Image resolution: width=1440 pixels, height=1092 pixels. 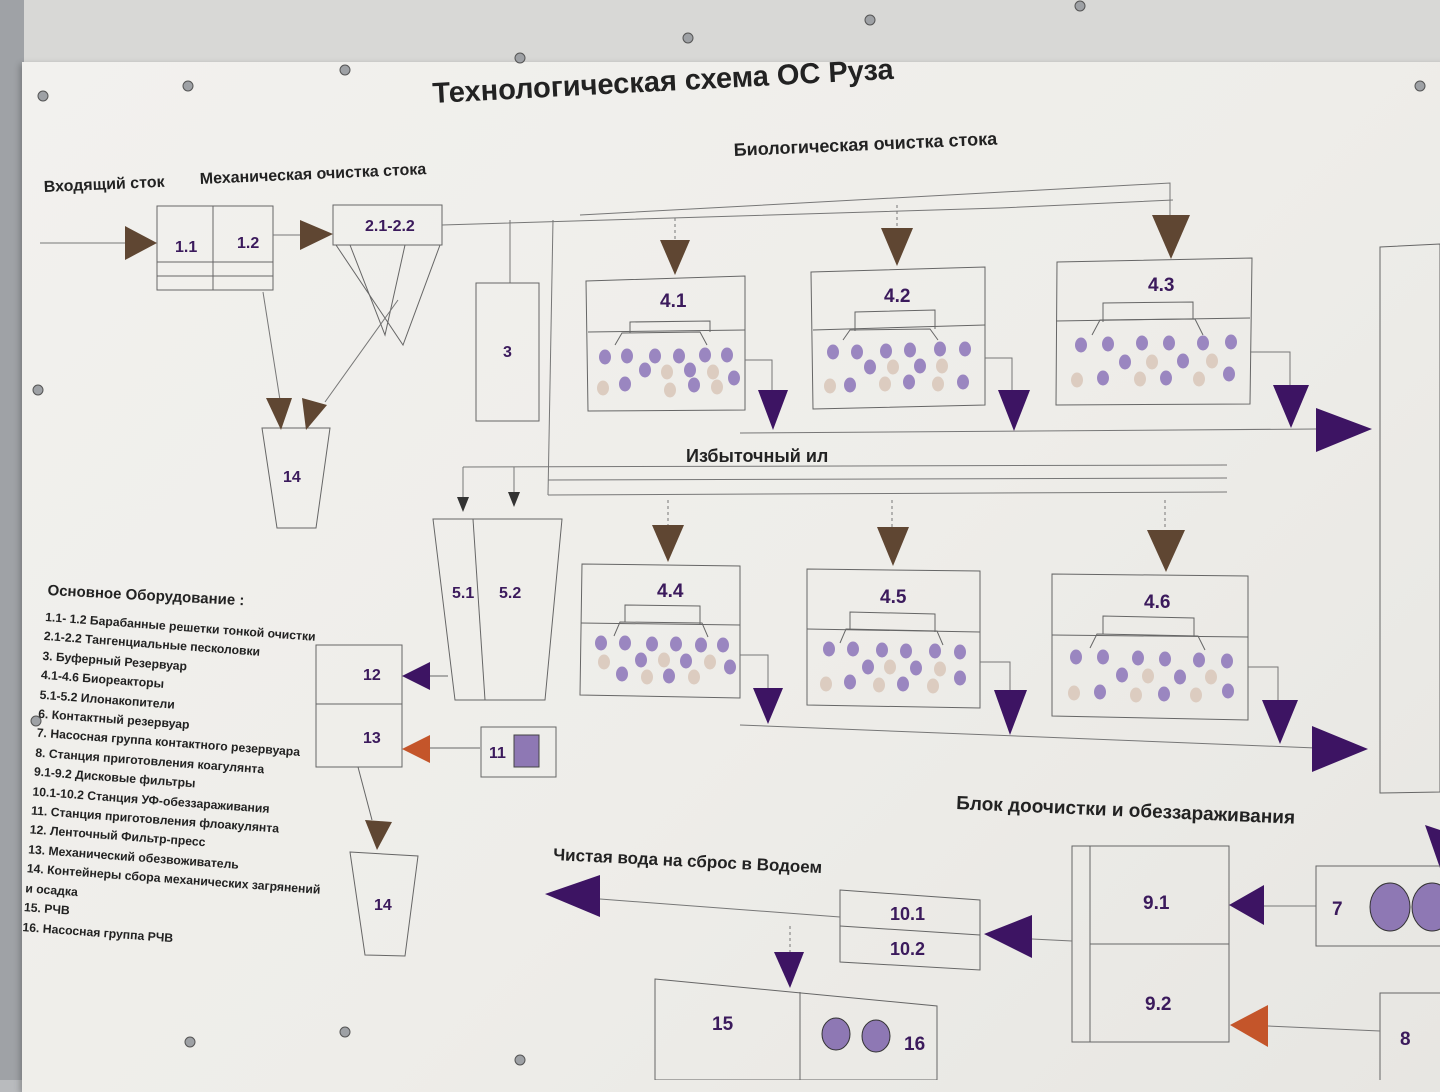 What do you see at coordinates (907, 949) in the screenshot?
I see `unit-10-2: 10.2` at bounding box center [907, 949].